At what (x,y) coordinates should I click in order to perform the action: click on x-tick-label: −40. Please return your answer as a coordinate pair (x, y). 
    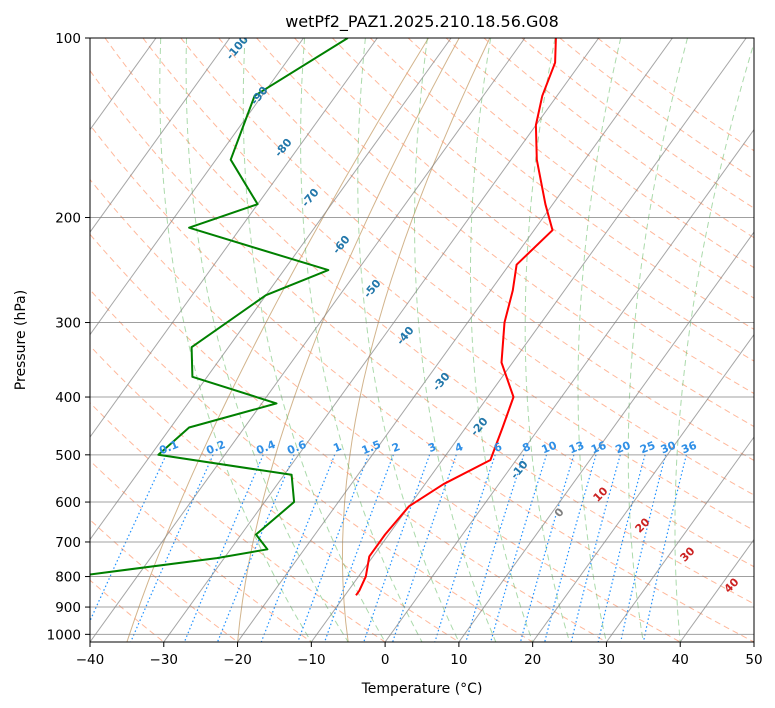
    Looking at the image, I should click on (90, 660).